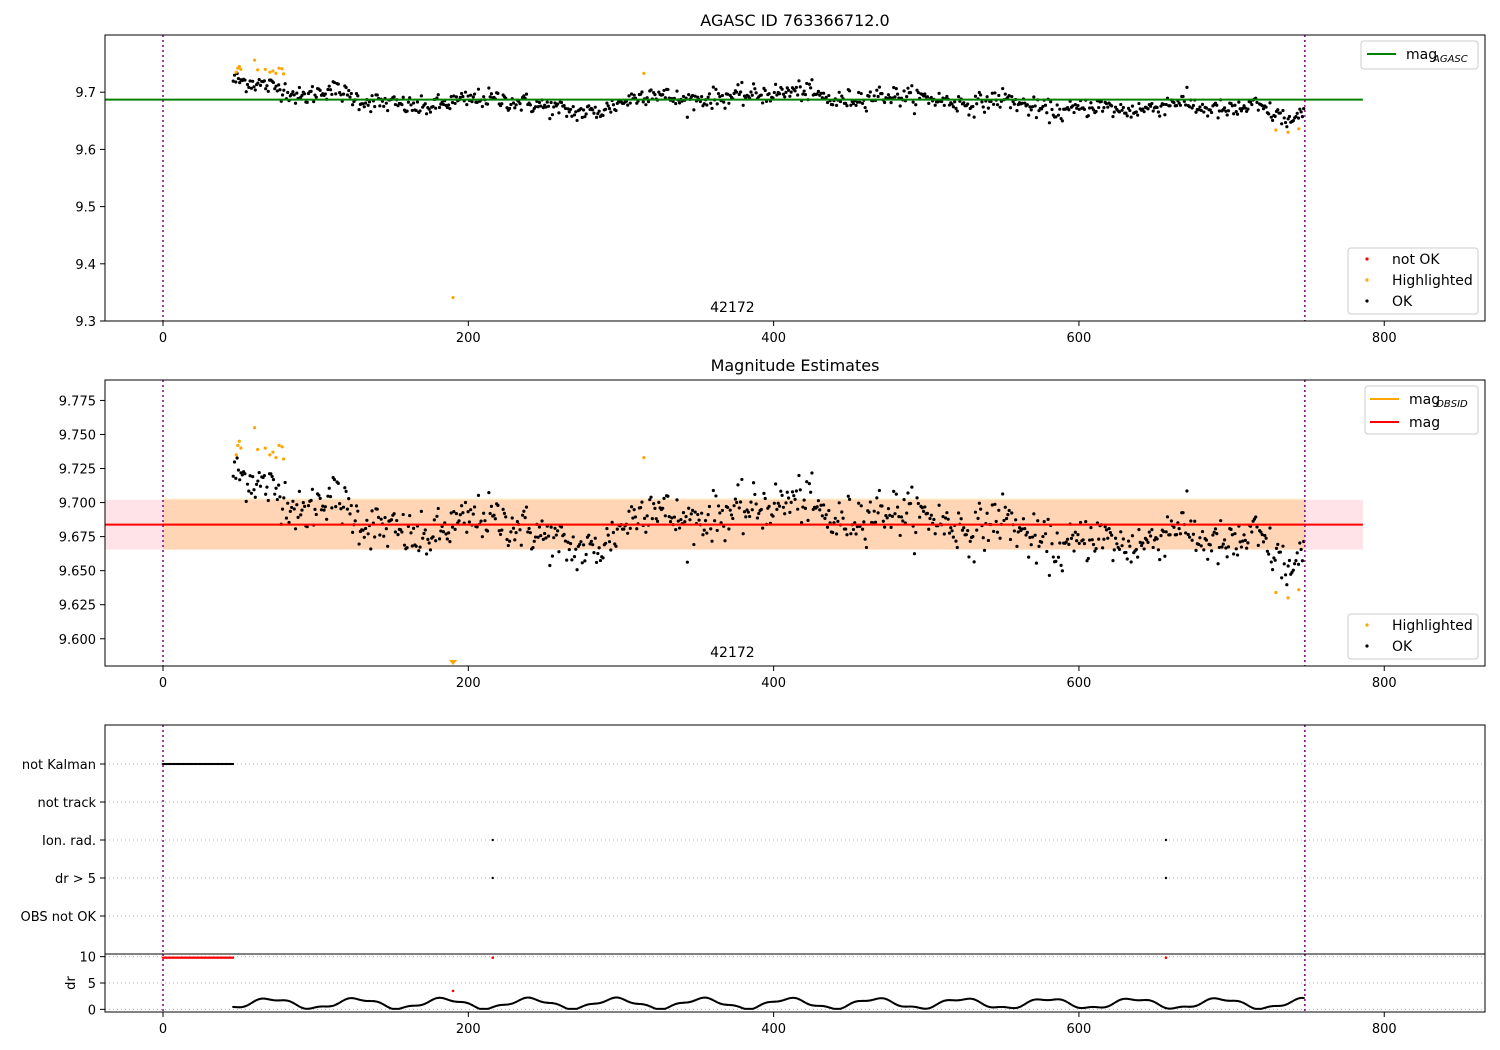  What do you see at coordinates (795, 365) in the screenshot?
I see `panel2-title: Magnitude Estimates` at bounding box center [795, 365].